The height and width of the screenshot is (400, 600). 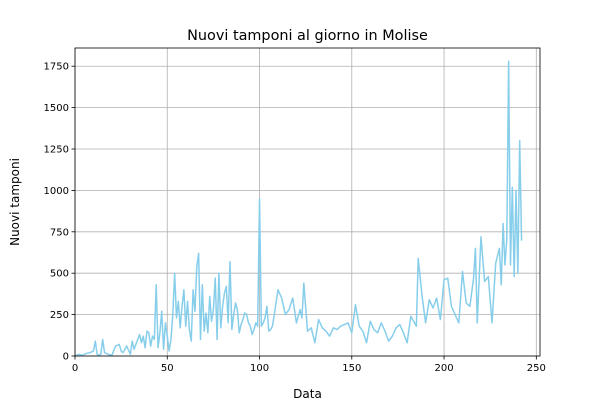 I want to click on x-tick-label: 150, so click(x=351, y=368).